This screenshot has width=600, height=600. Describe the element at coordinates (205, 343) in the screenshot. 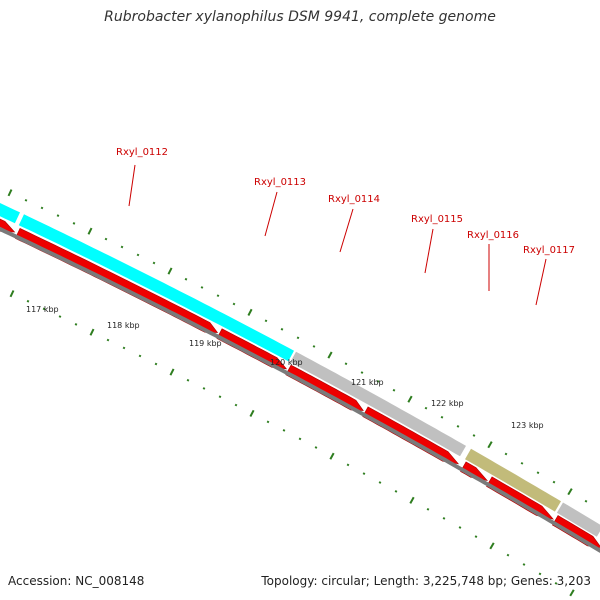

I see `kbp-label: 119 kbp` at that location.